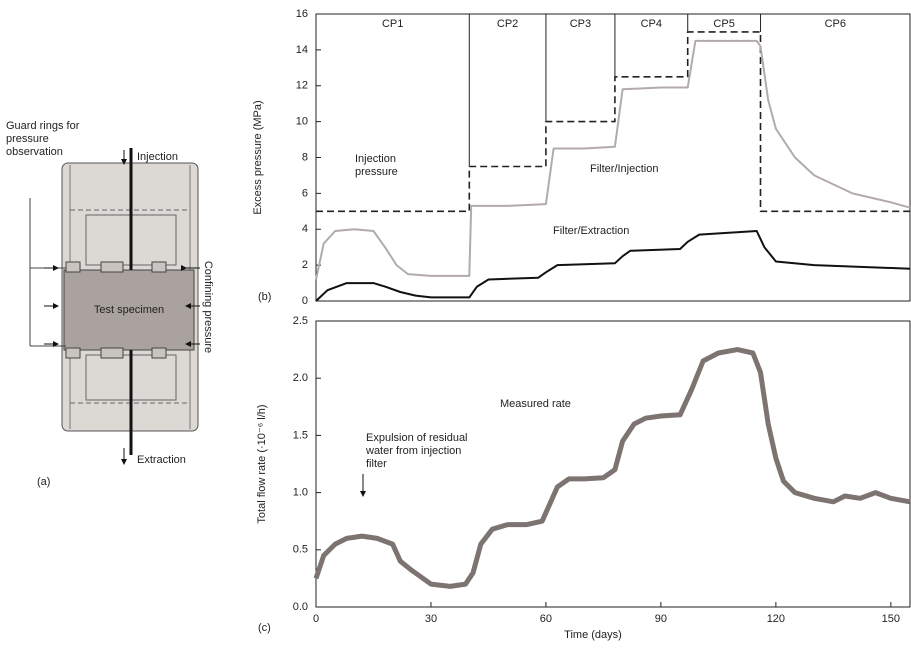 The width and height of the screenshot is (911, 660). Describe the element at coordinates (651, 24) in the screenshot. I see `phase-label: CP4` at that location.